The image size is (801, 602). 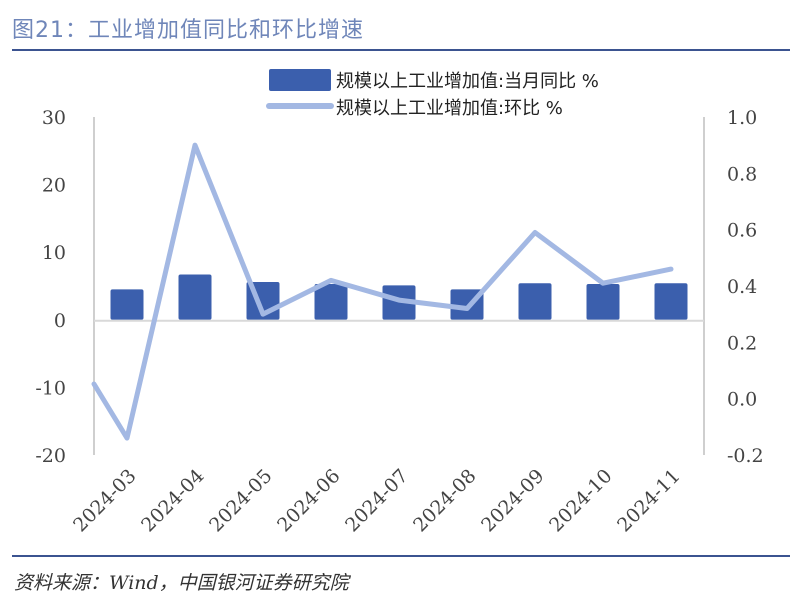 I want to click on x-tick-label: 2024-06, so click(x=308, y=500).